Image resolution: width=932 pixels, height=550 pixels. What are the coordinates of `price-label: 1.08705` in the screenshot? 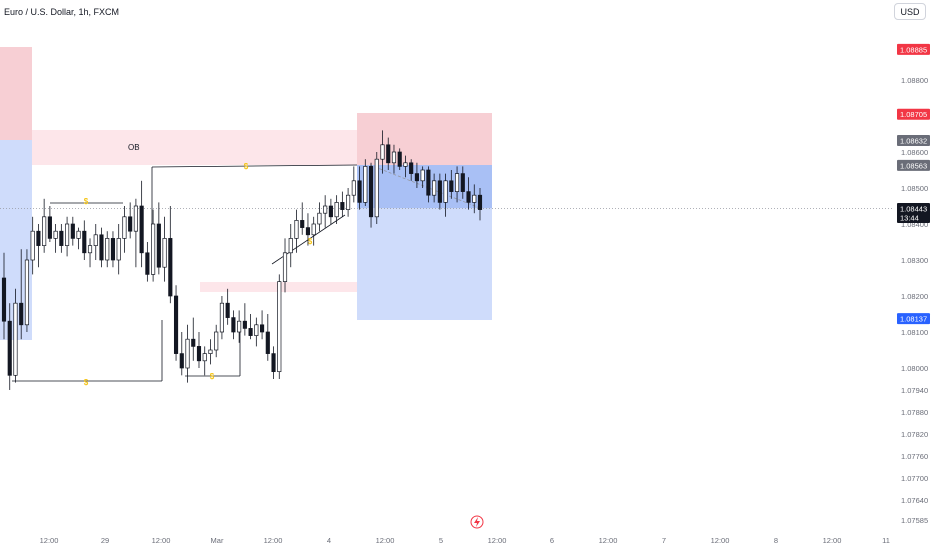 It's located at (913, 114).